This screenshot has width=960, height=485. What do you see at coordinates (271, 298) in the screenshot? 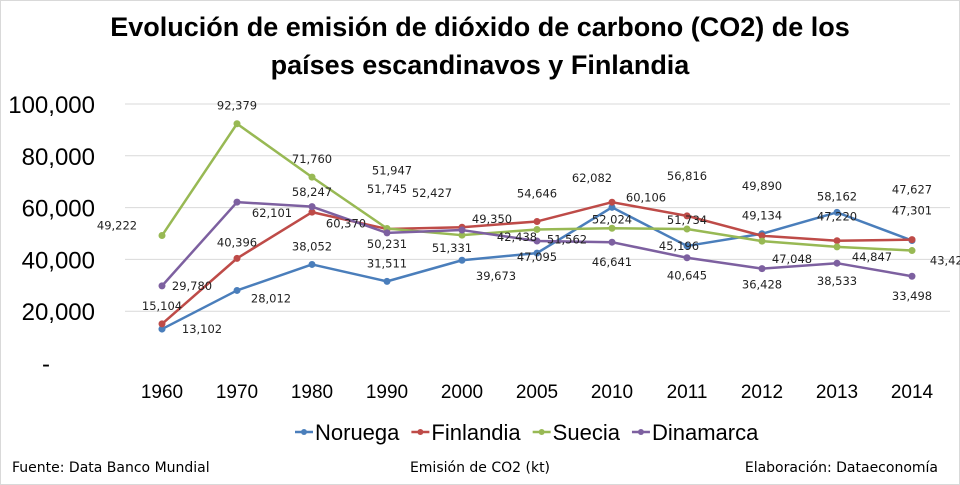
I see `data-label: 28,012` at bounding box center [271, 298].